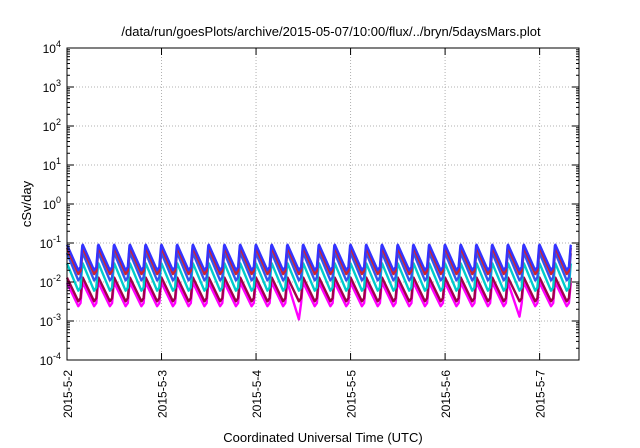  I want to click on series-line, so click(319, 257).